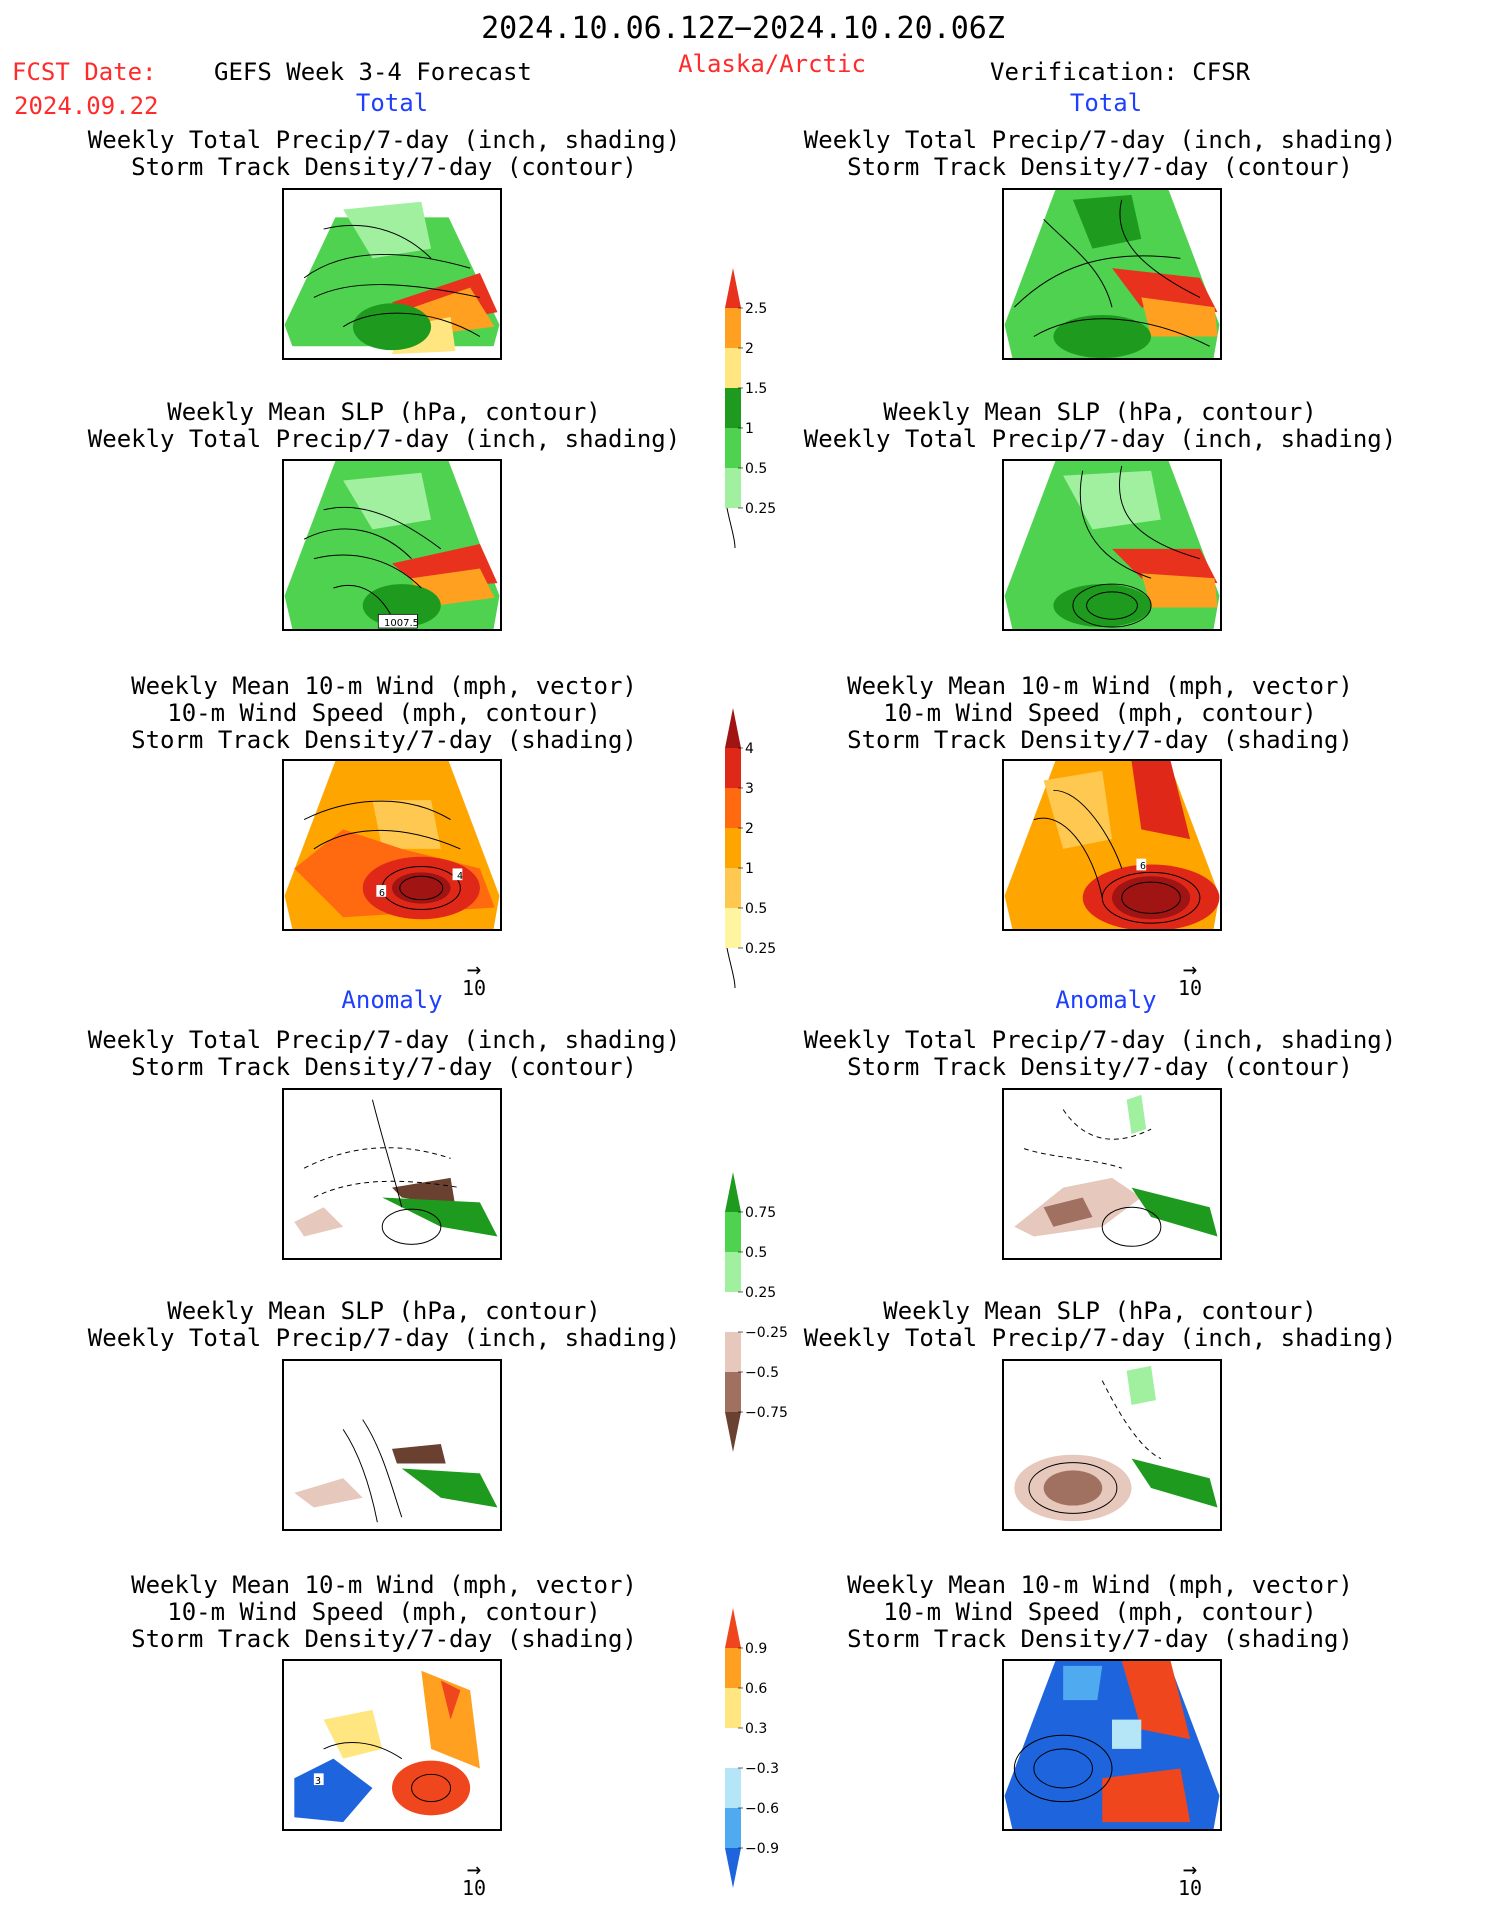 This screenshot has width=1487, height=1925. Describe the element at coordinates (1112, 1445) in the screenshot. I see `map-slp-precip-anomaly-verification` at that location.